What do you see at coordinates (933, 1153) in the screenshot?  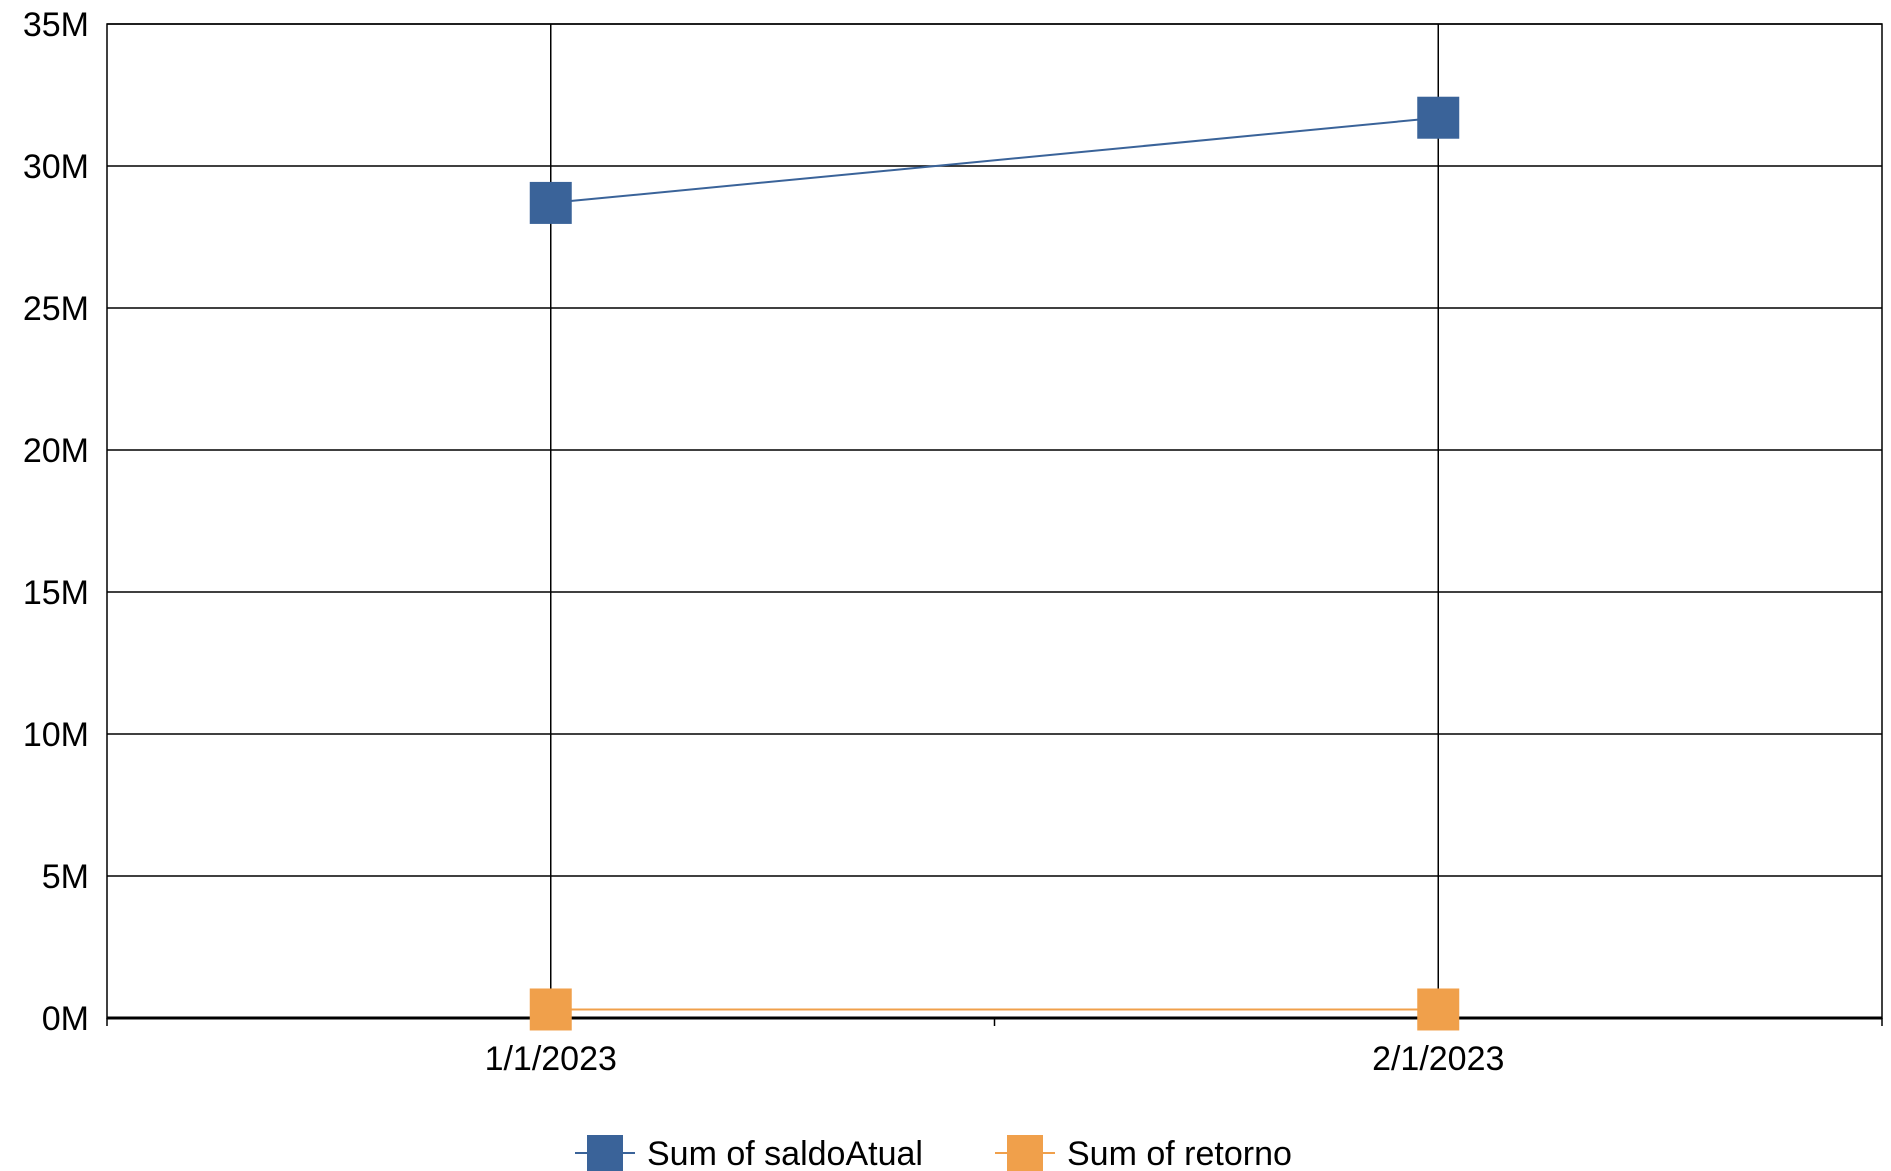 I see `legend: Sum of saldoAtual Sum of retorno` at bounding box center [933, 1153].